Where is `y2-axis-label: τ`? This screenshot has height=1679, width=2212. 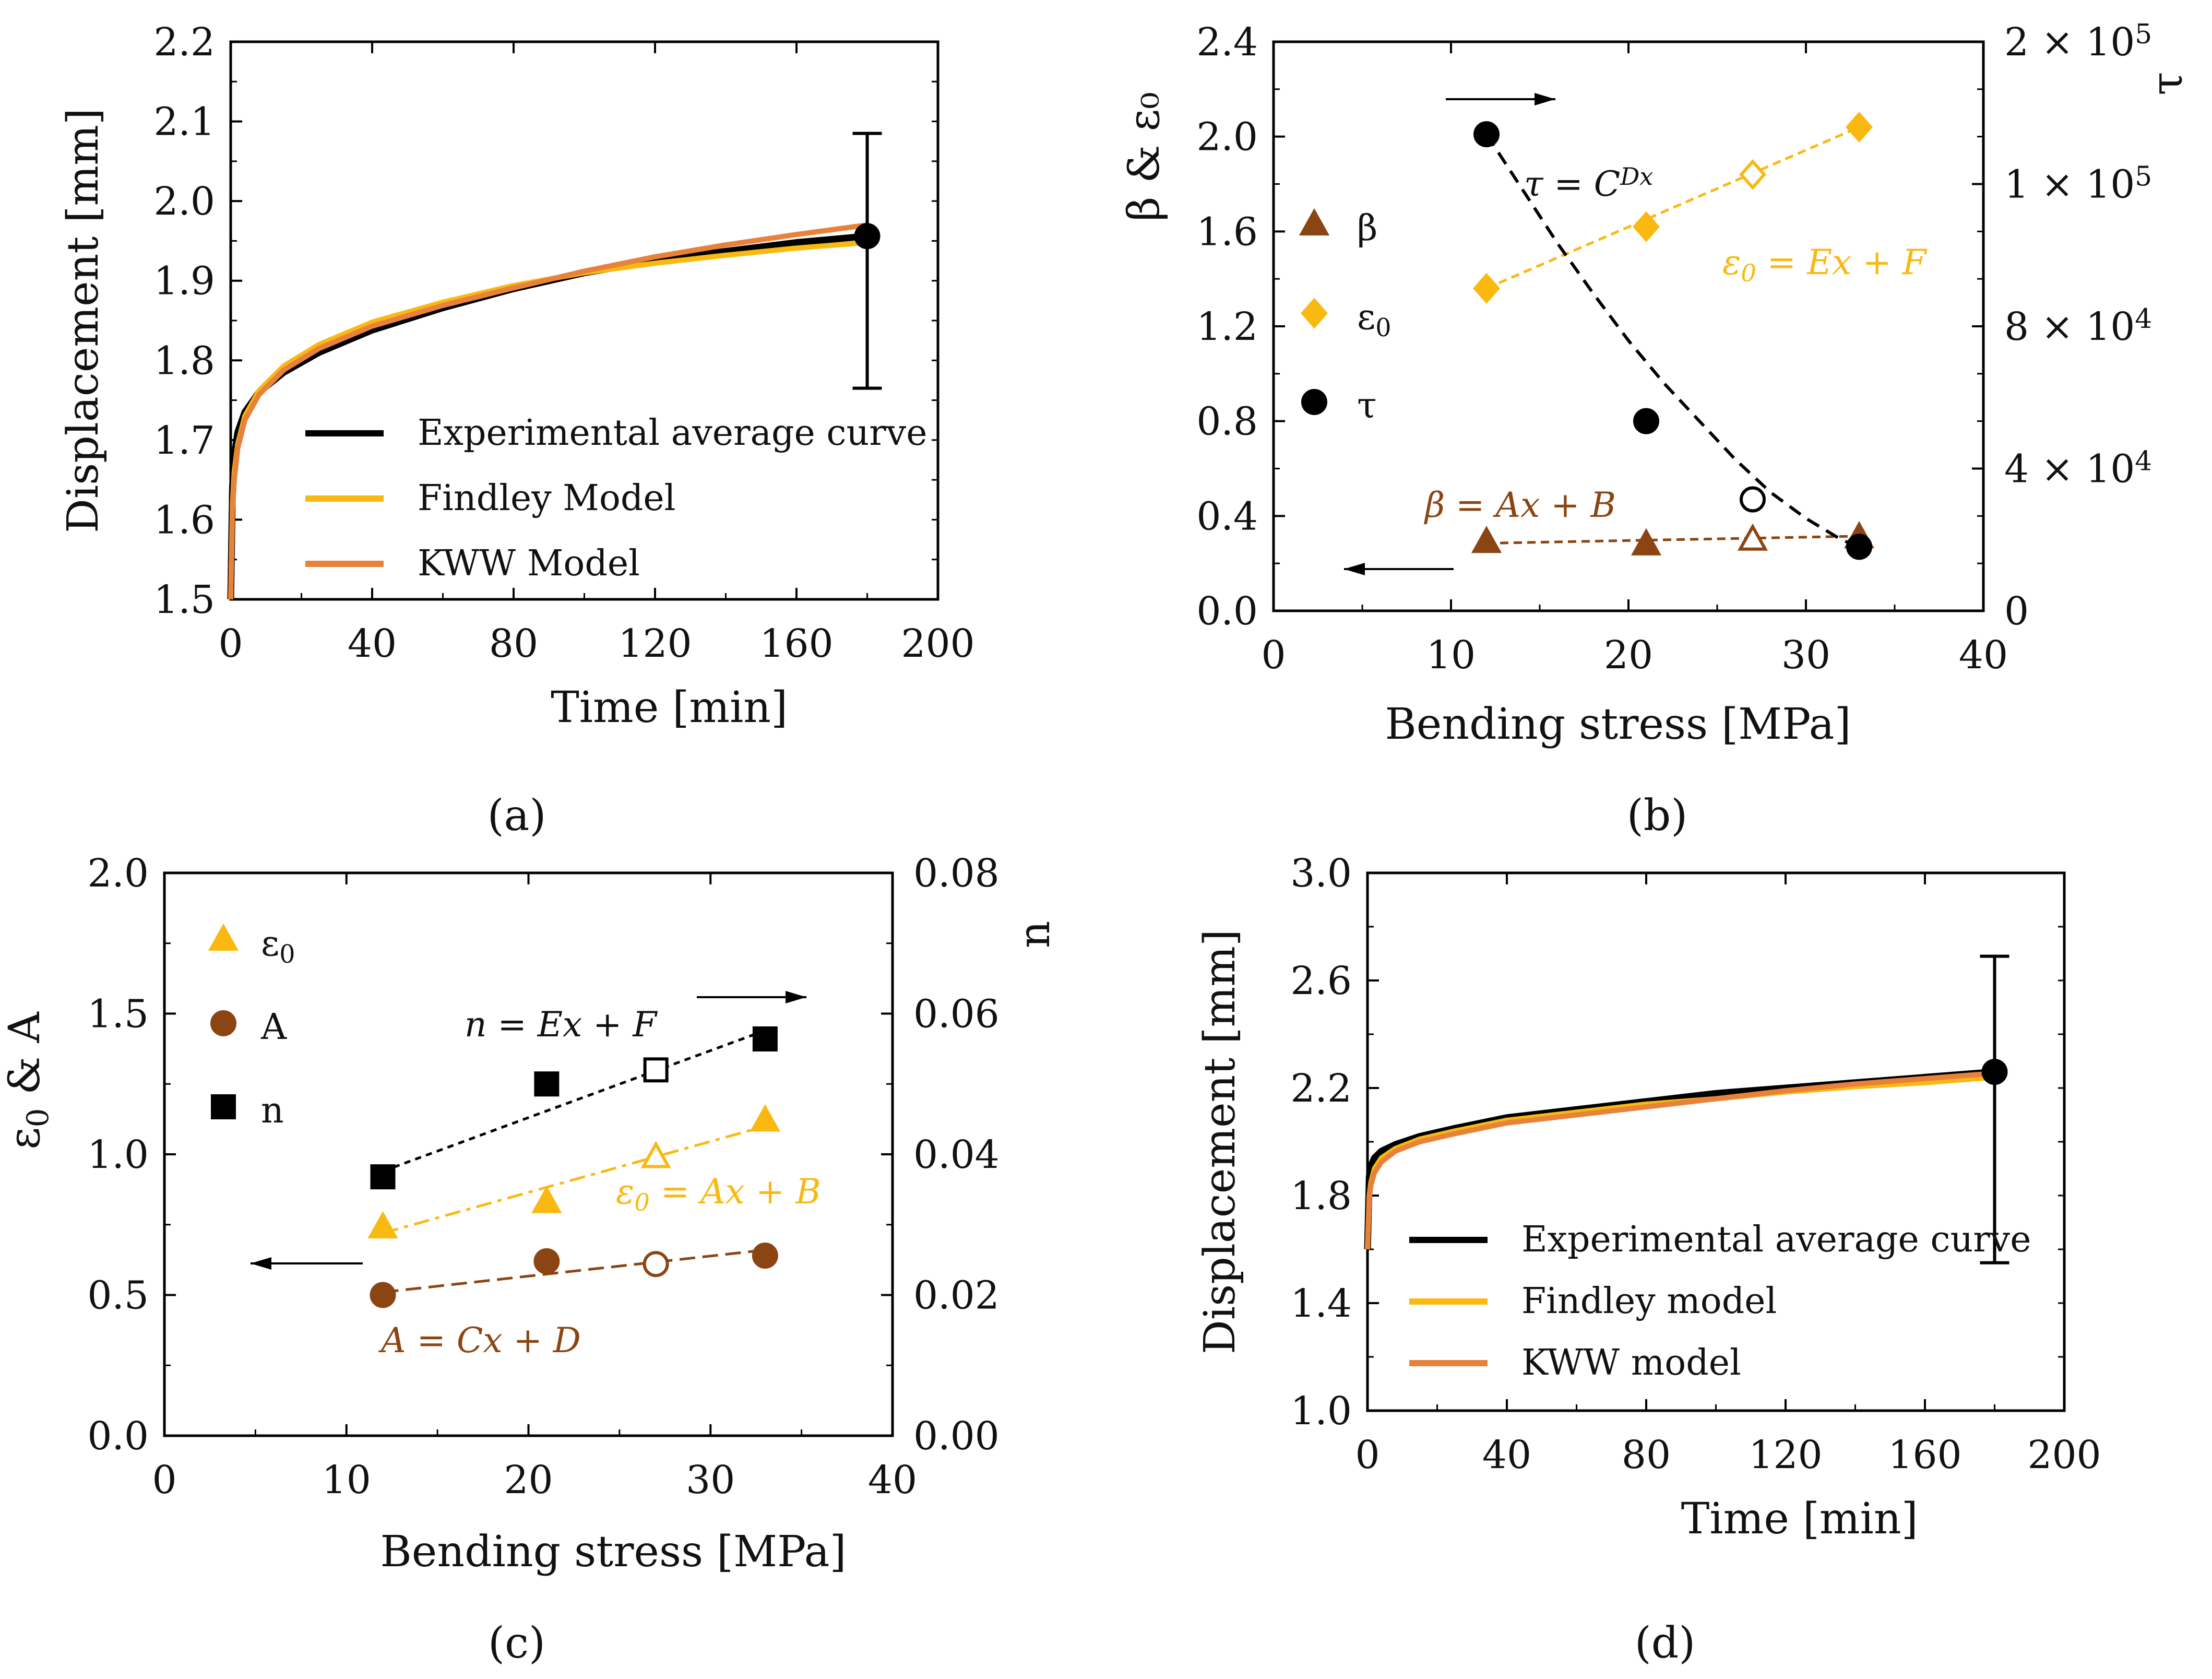
y2-axis-label: τ is located at coordinates (2167, 83).